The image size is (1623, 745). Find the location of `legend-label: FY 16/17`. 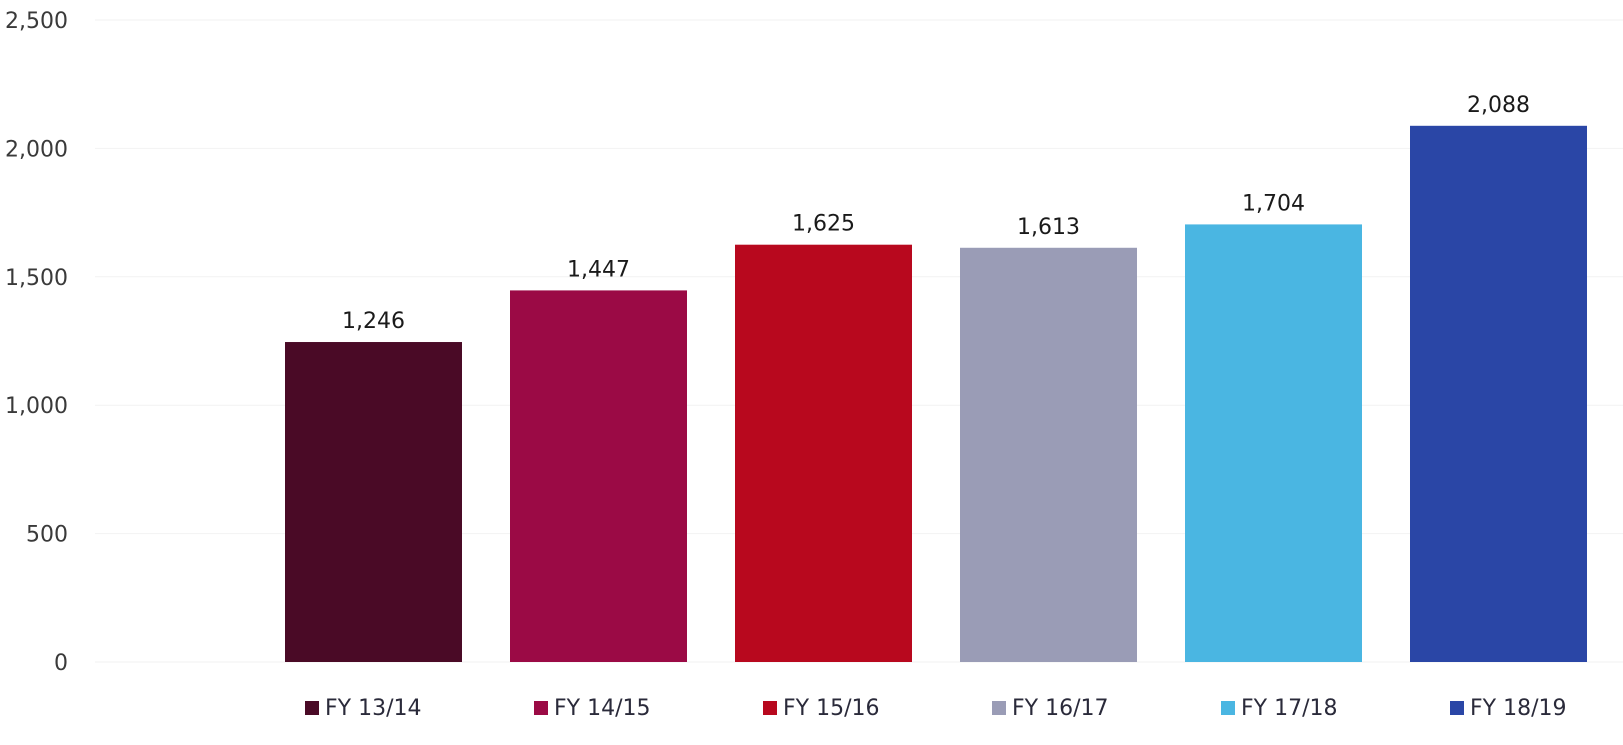

legend-label: FY 16/17 is located at coordinates (1060, 708).